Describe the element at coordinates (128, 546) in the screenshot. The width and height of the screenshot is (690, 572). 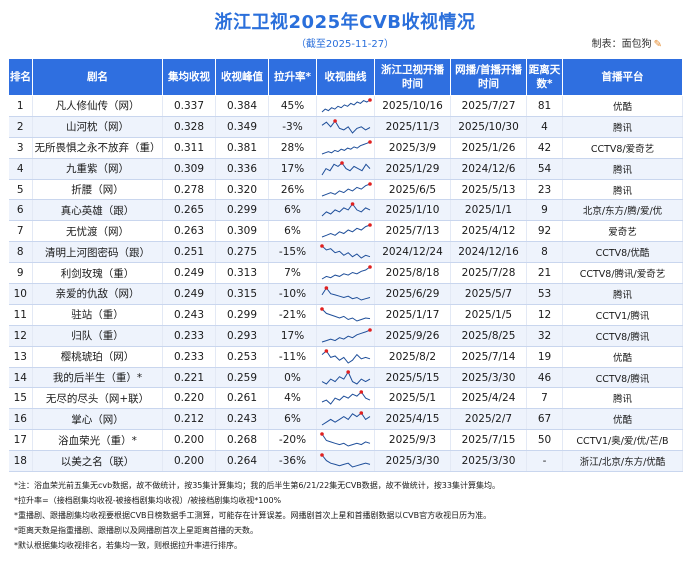
I see `footnote: *默认根据集均收视排名，若集均一致，则根据拉升率进行排序。` at that location.